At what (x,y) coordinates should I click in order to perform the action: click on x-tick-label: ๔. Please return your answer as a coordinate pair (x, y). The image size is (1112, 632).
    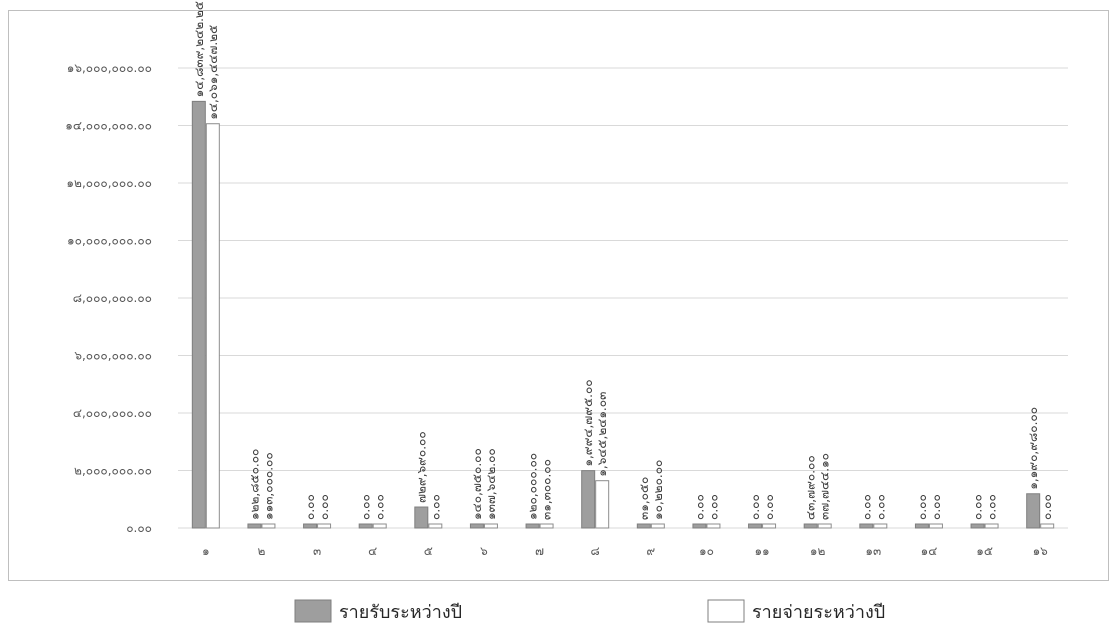
    Looking at the image, I should click on (372, 551).